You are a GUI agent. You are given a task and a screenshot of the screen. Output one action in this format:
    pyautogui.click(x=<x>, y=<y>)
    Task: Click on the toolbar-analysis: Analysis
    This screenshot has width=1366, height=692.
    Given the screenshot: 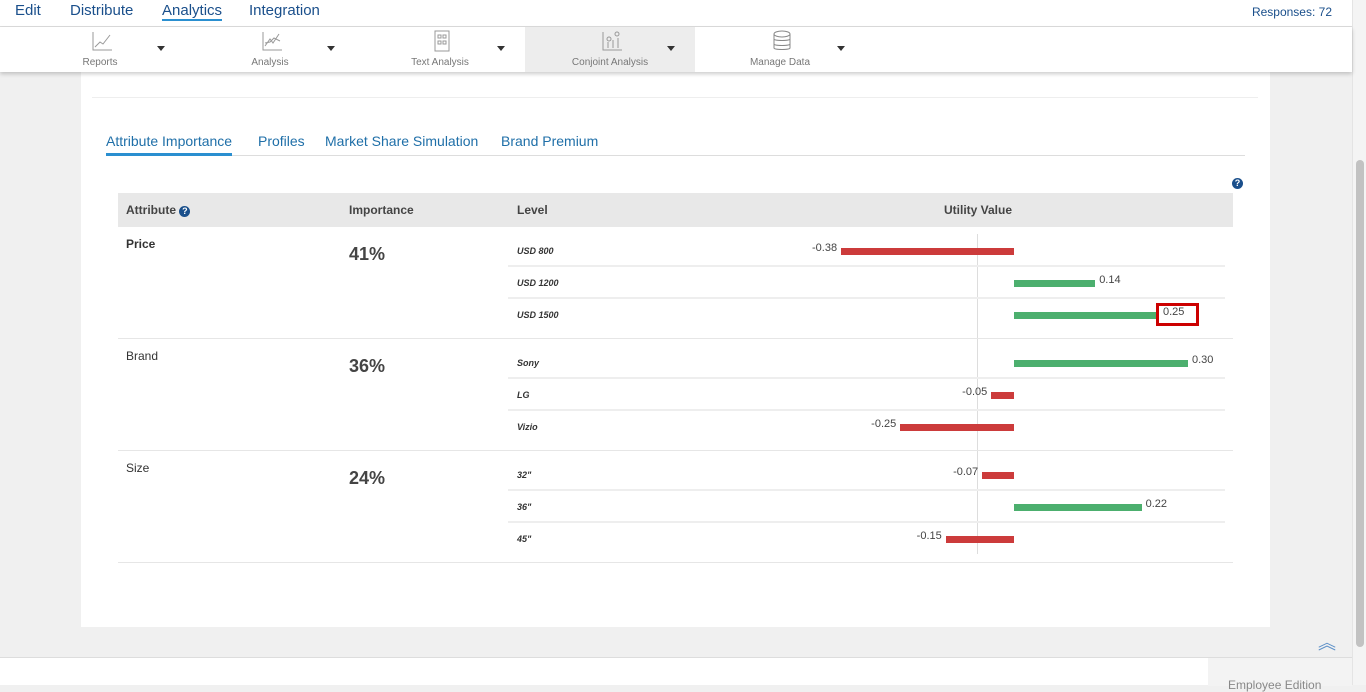 What is the action you would take?
    pyautogui.click(x=270, y=49)
    